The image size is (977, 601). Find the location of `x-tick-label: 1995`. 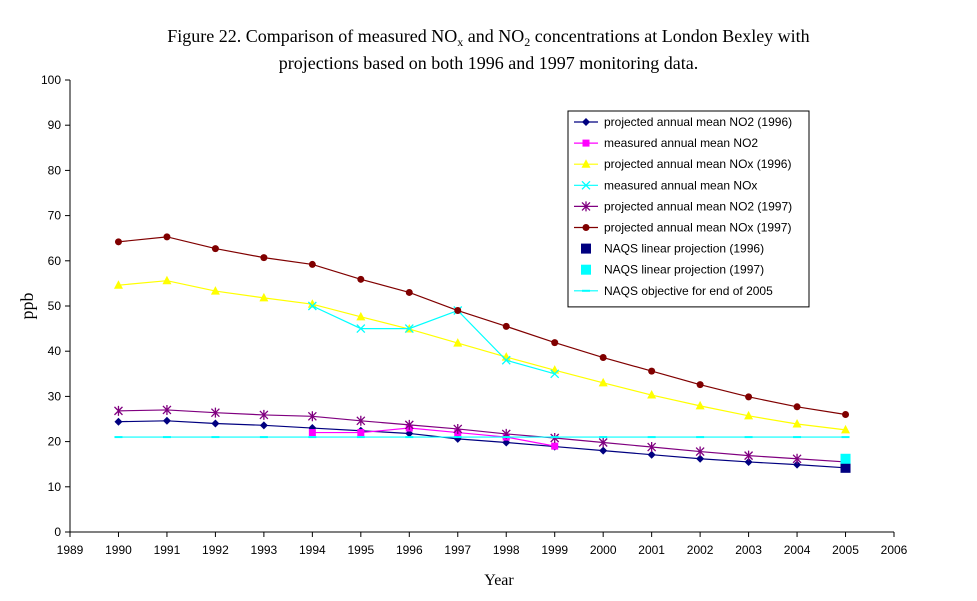

x-tick-label: 1995 is located at coordinates (360, 550).